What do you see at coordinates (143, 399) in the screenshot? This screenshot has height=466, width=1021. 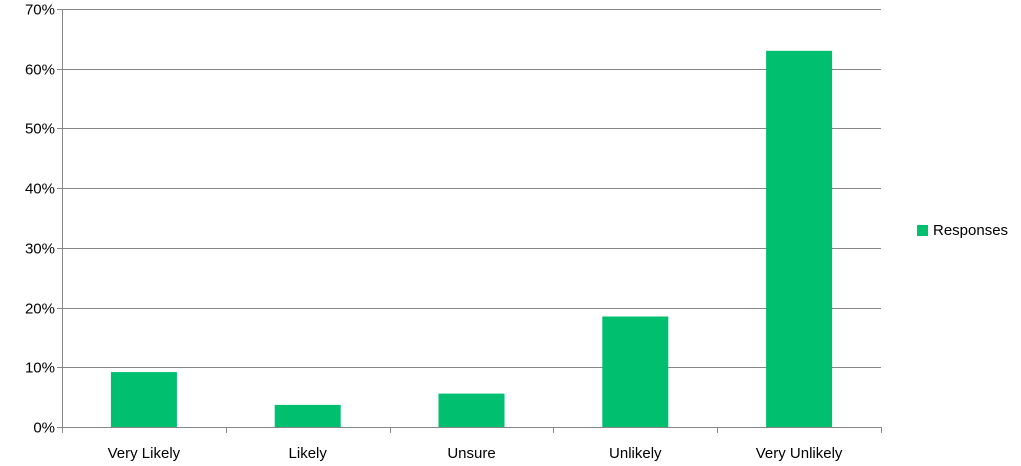 I see `bar-very-likely` at bounding box center [143, 399].